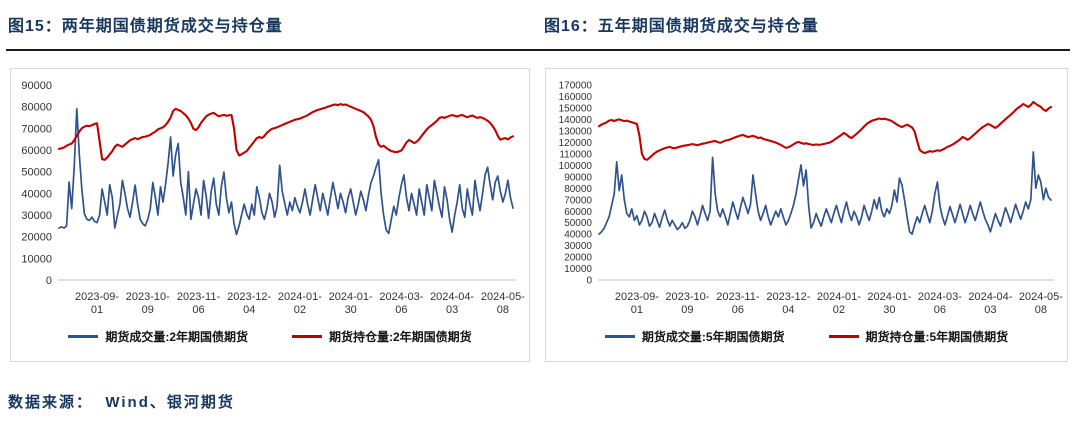  I want to click on chart16-title: 图16：五年期国债期货成交与持仓量, so click(681, 26).